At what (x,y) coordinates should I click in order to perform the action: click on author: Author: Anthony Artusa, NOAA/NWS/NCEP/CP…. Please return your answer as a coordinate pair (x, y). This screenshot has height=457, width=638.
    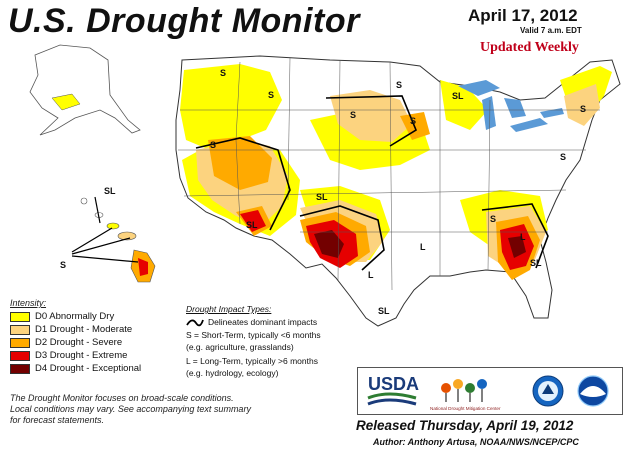
    Looking at the image, I should click on (476, 442).